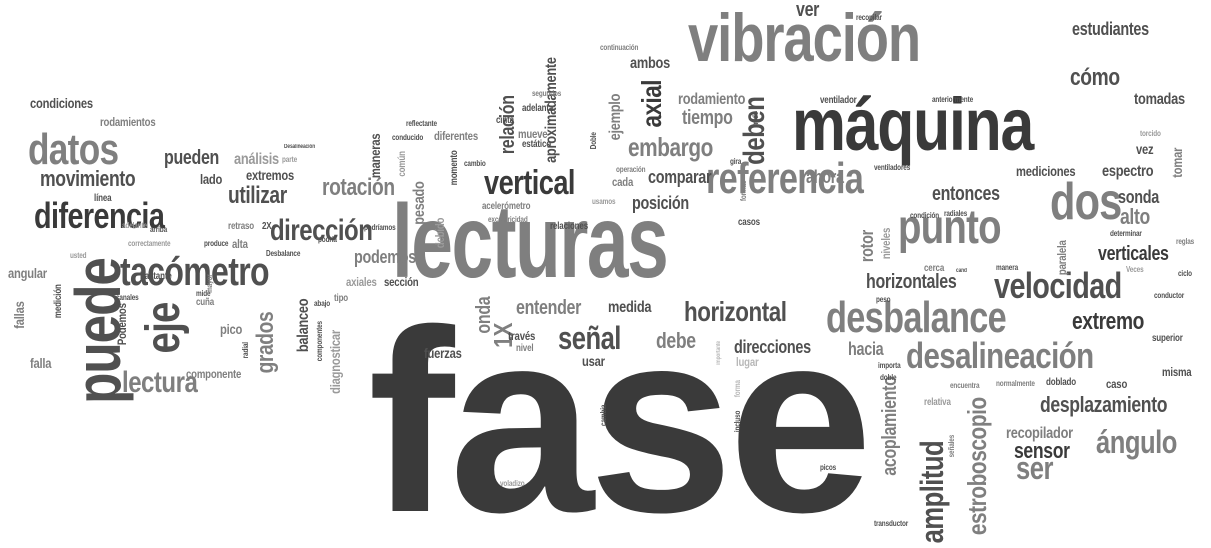  Describe the element at coordinates (886, 243) in the screenshot. I see `word-101: niveles` at that location.